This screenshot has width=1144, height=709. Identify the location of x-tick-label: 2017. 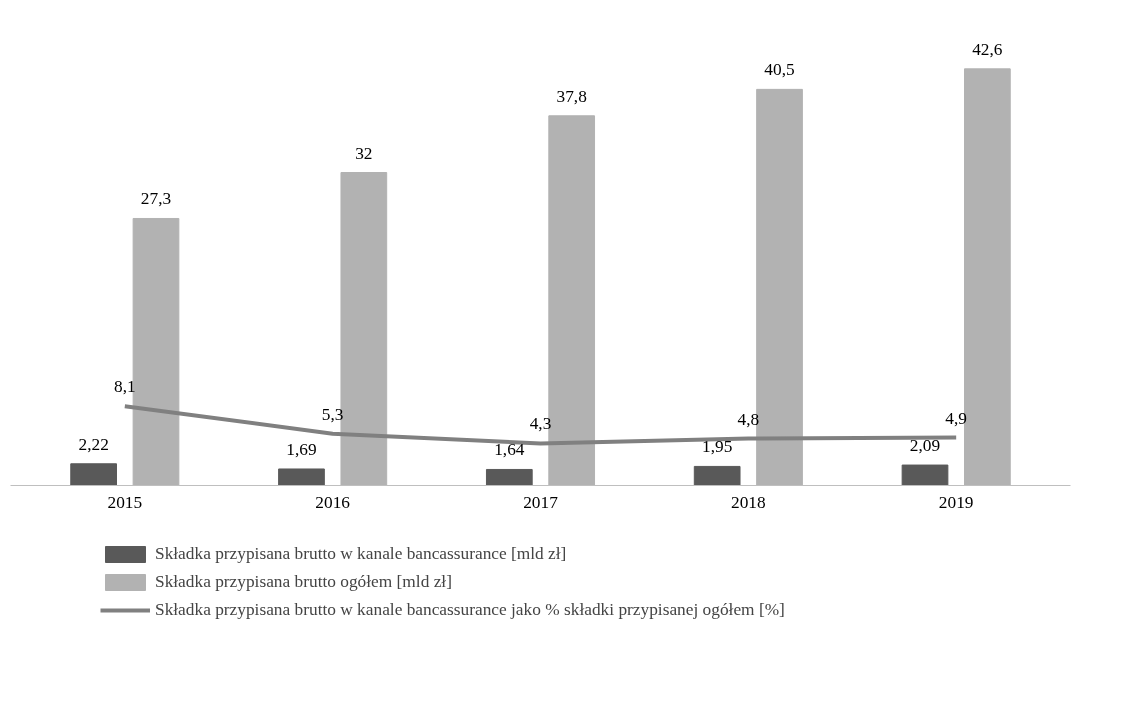
(541, 502).